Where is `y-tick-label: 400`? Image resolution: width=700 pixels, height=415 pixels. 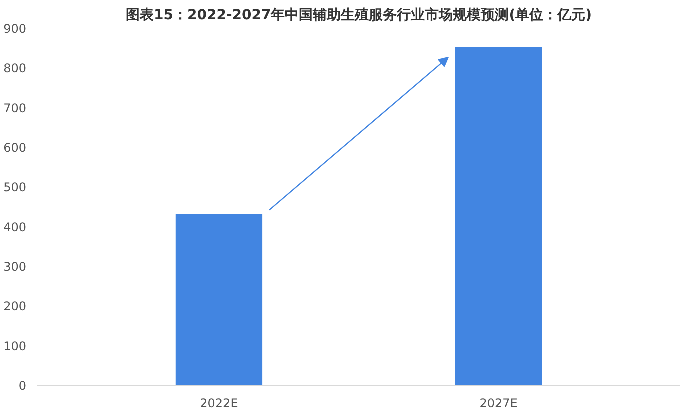
y-tick-label: 400 is located at coordinates (15, 227).